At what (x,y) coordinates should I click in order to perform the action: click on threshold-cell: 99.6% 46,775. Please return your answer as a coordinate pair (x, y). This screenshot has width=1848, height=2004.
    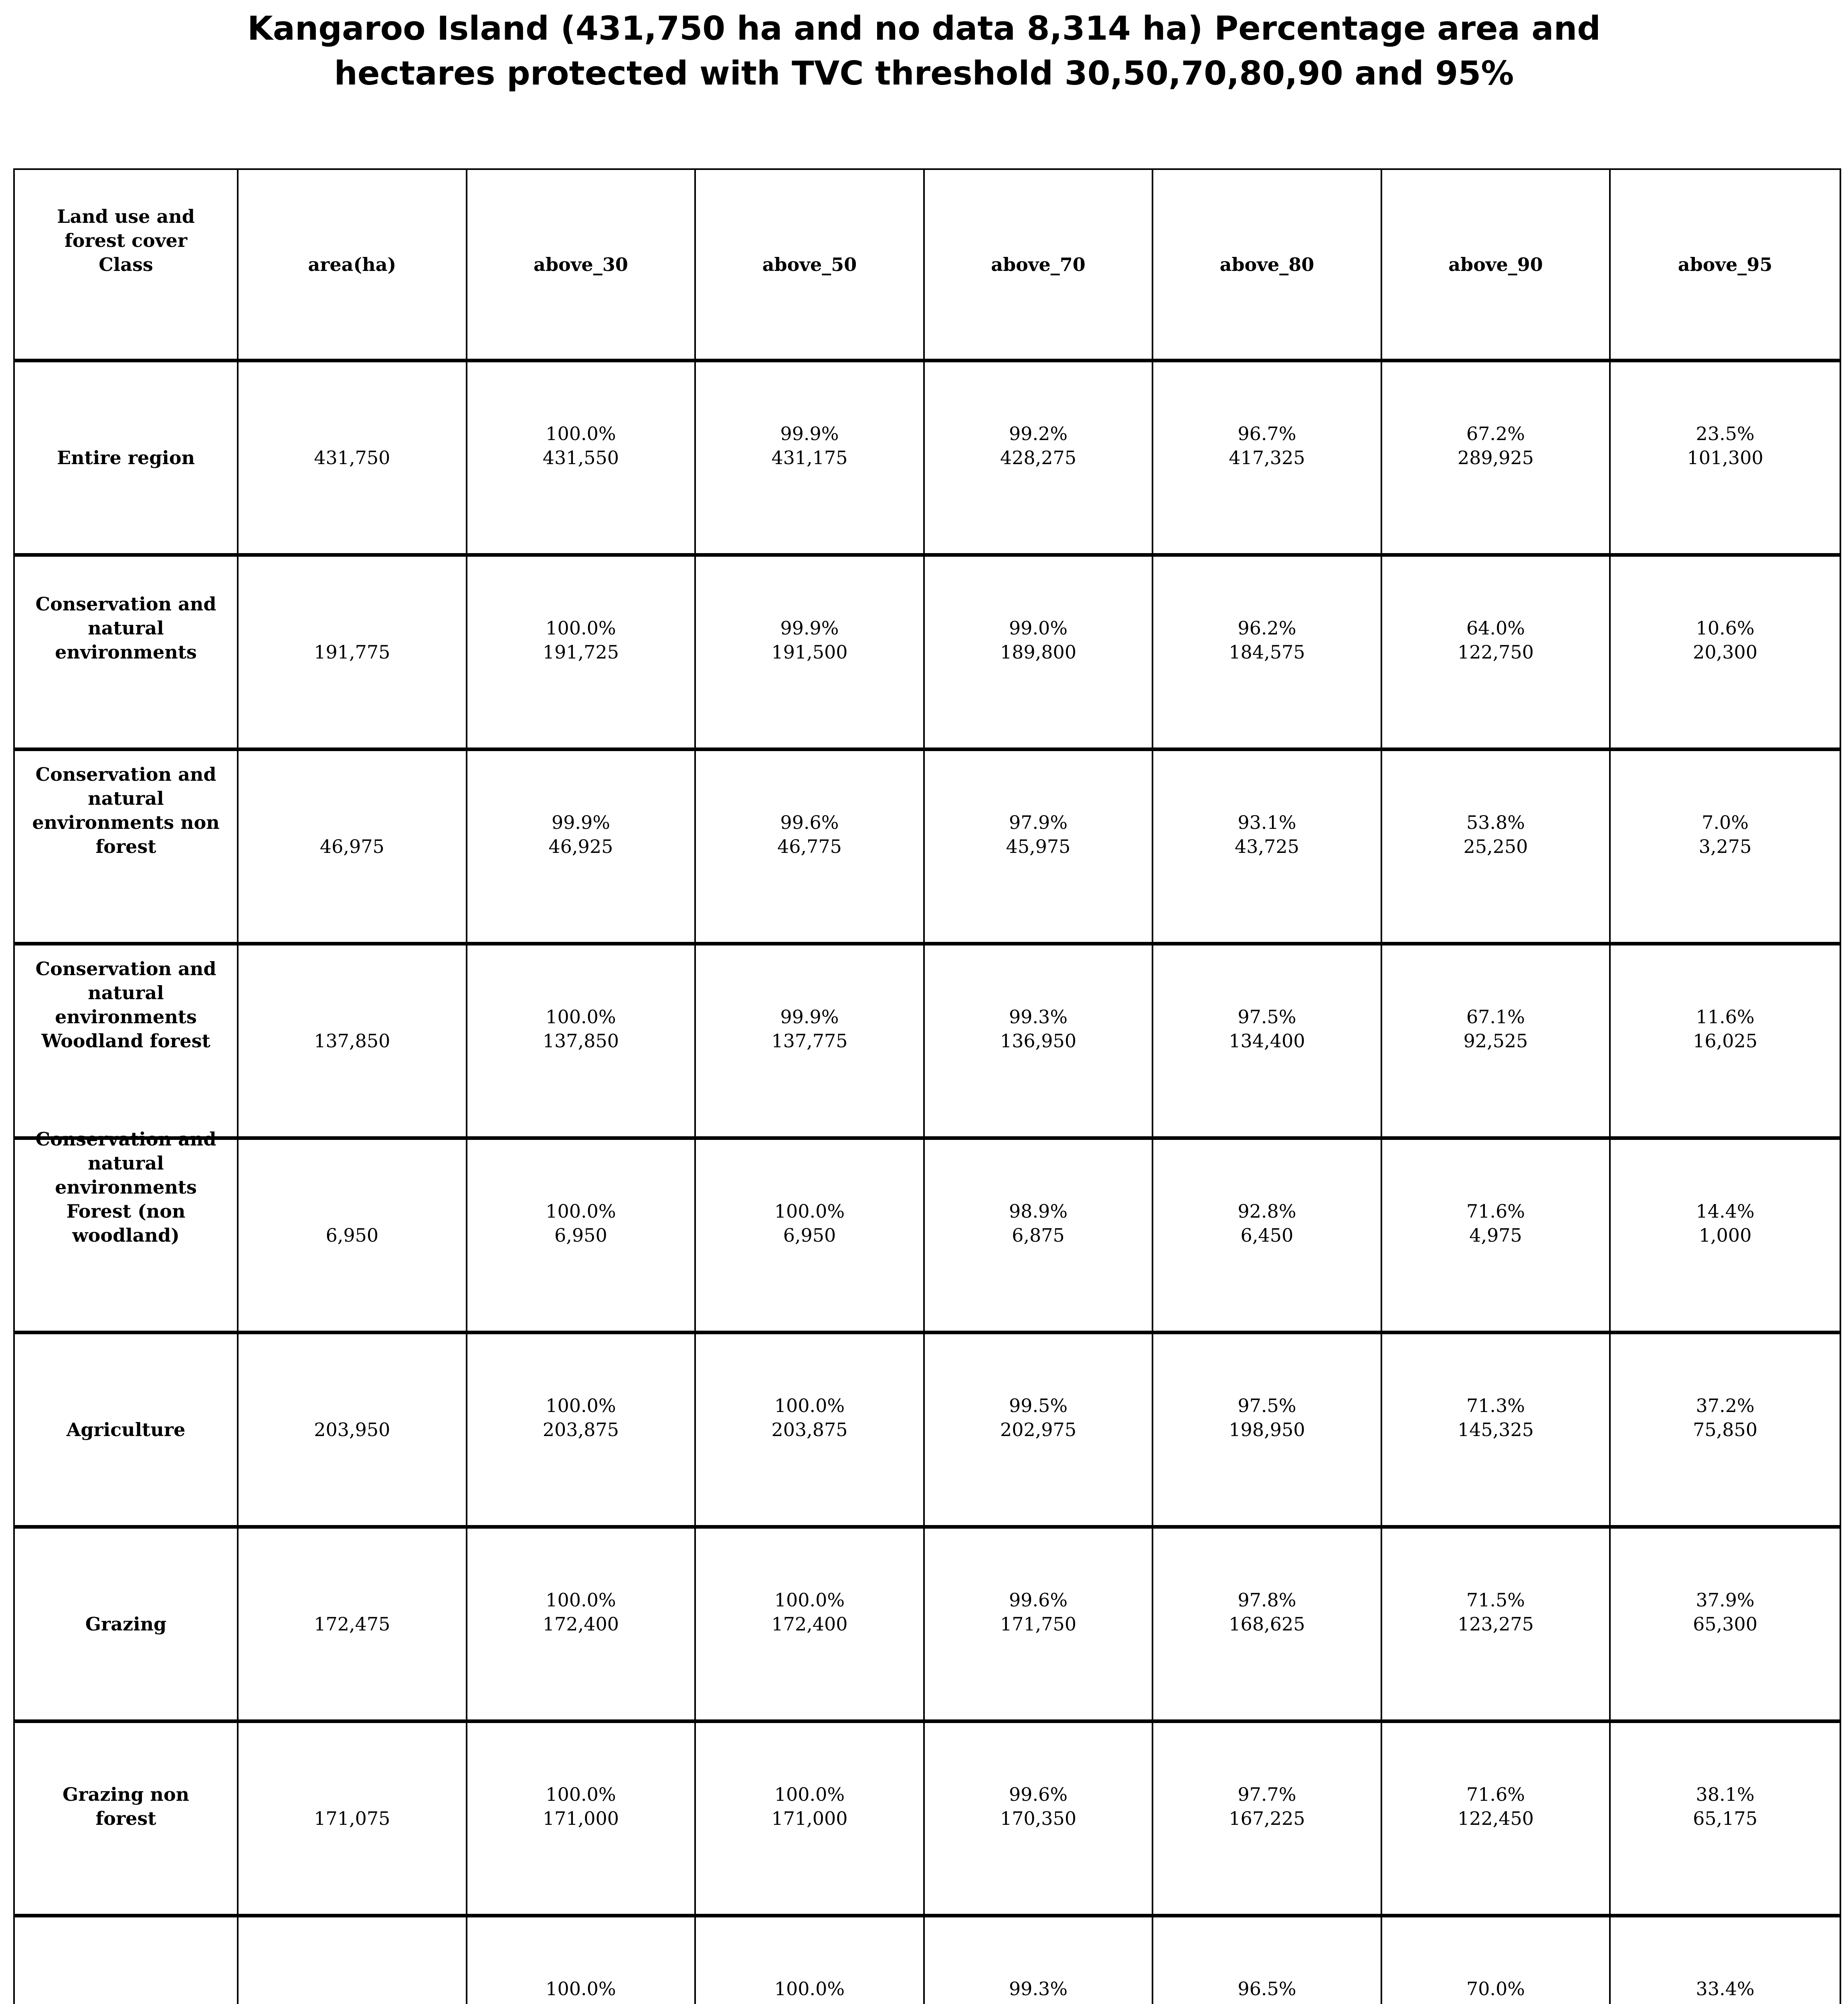
    Looking at the image, I should click on (810, 846).